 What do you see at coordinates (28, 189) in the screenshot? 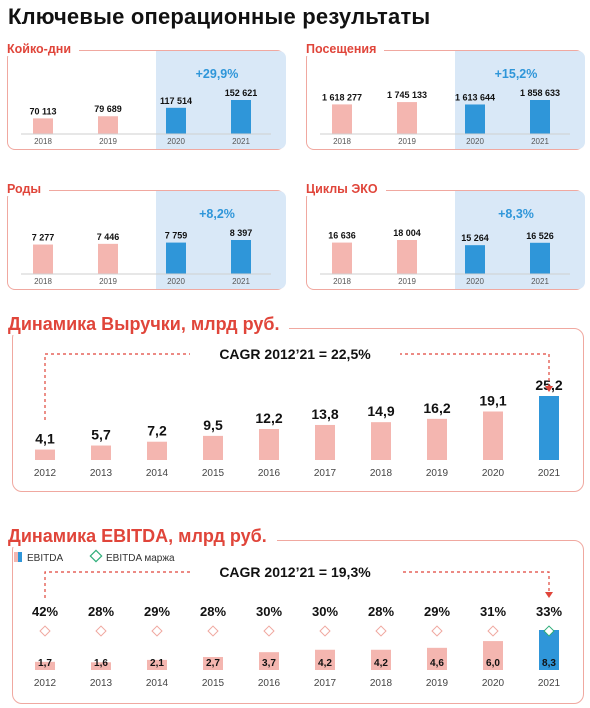
I see `chart-title: Роды` at bounding box center [28, 189].